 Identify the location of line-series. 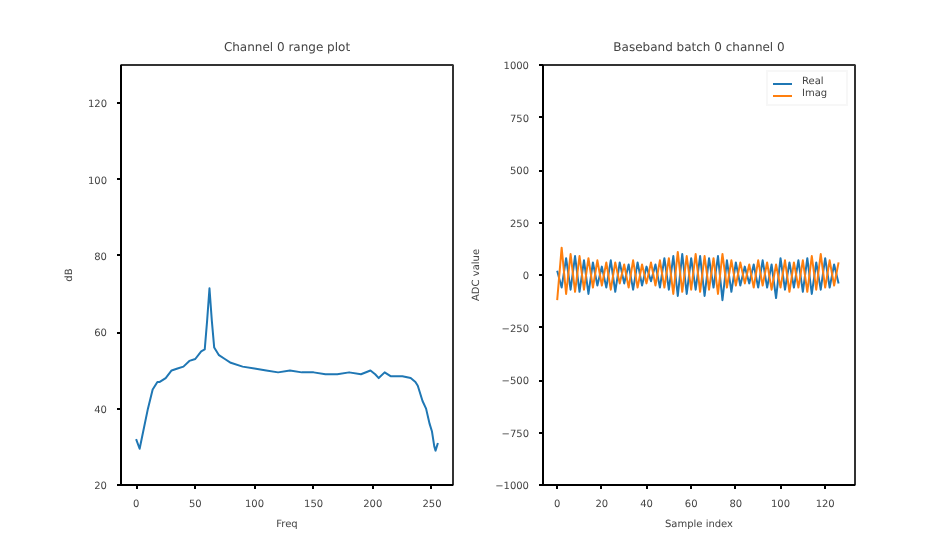
(287, 369).